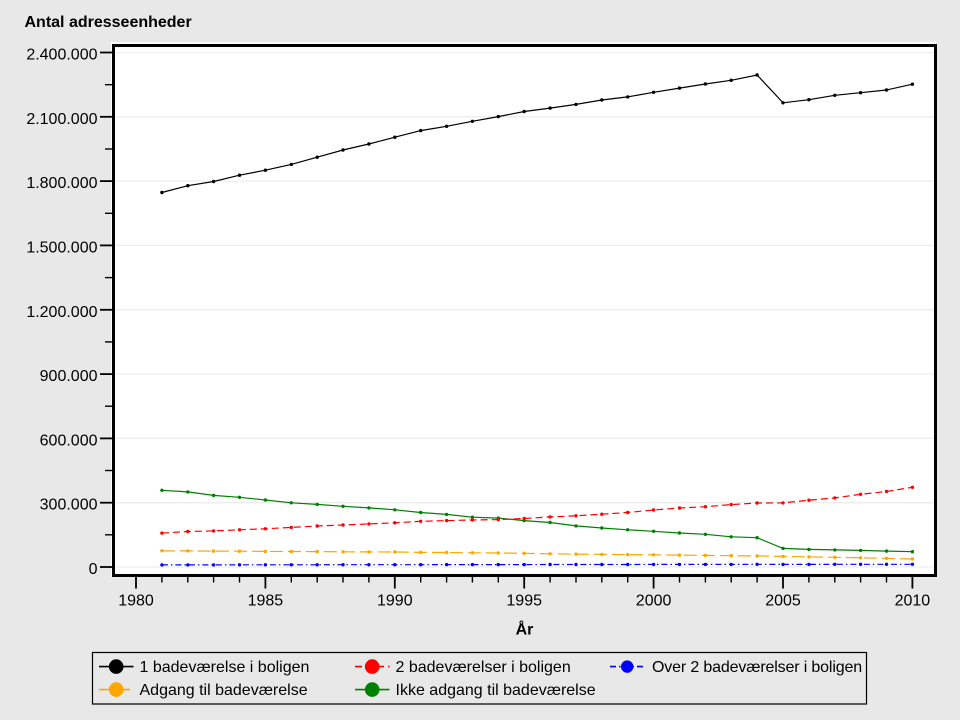  Describe the element at coordinates (266, 601) in the screenshot. I see `svg-text: 1985` at that location.